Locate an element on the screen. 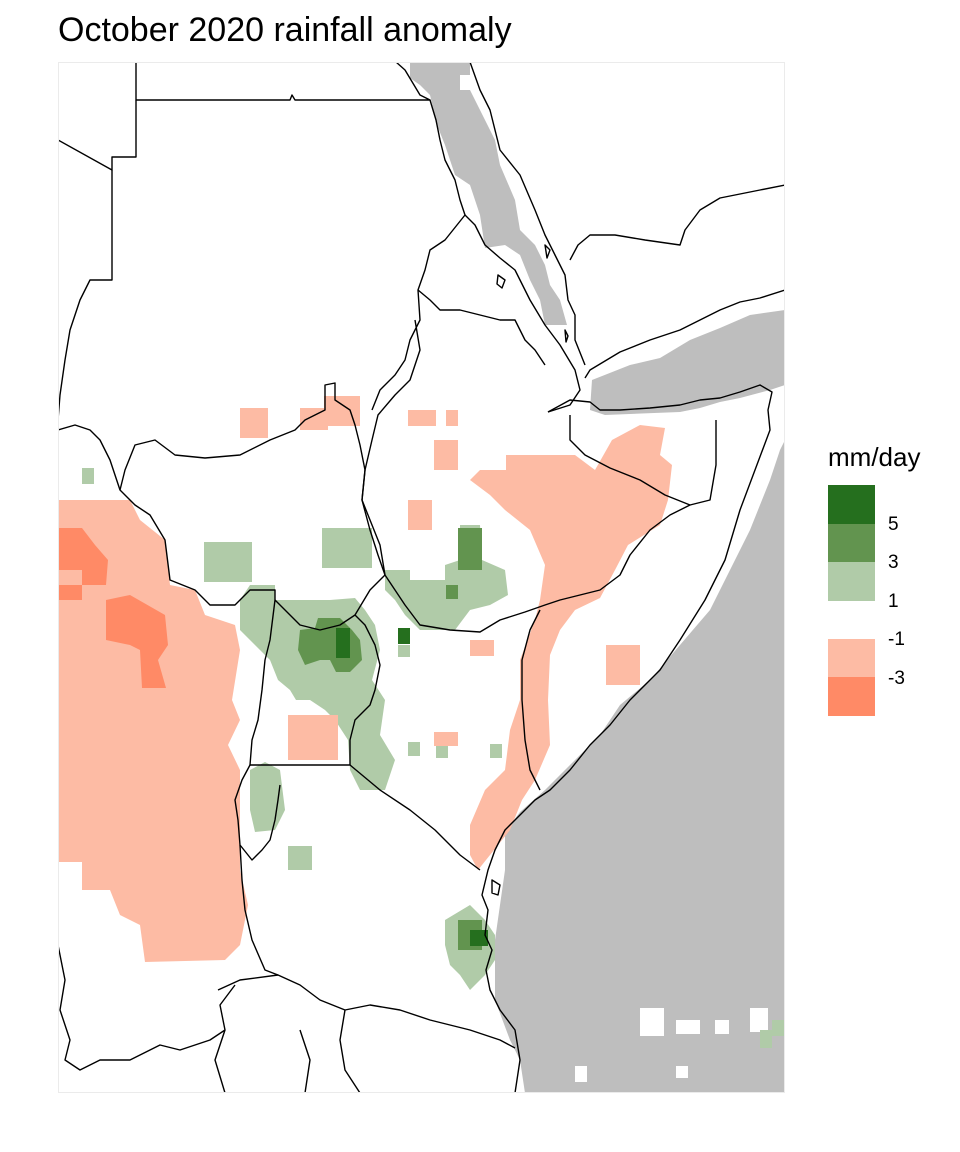 The width and height of the screenshot is (960, 1152). dry-zone-ethiopia-somalia is located at coordinates (571, 647).